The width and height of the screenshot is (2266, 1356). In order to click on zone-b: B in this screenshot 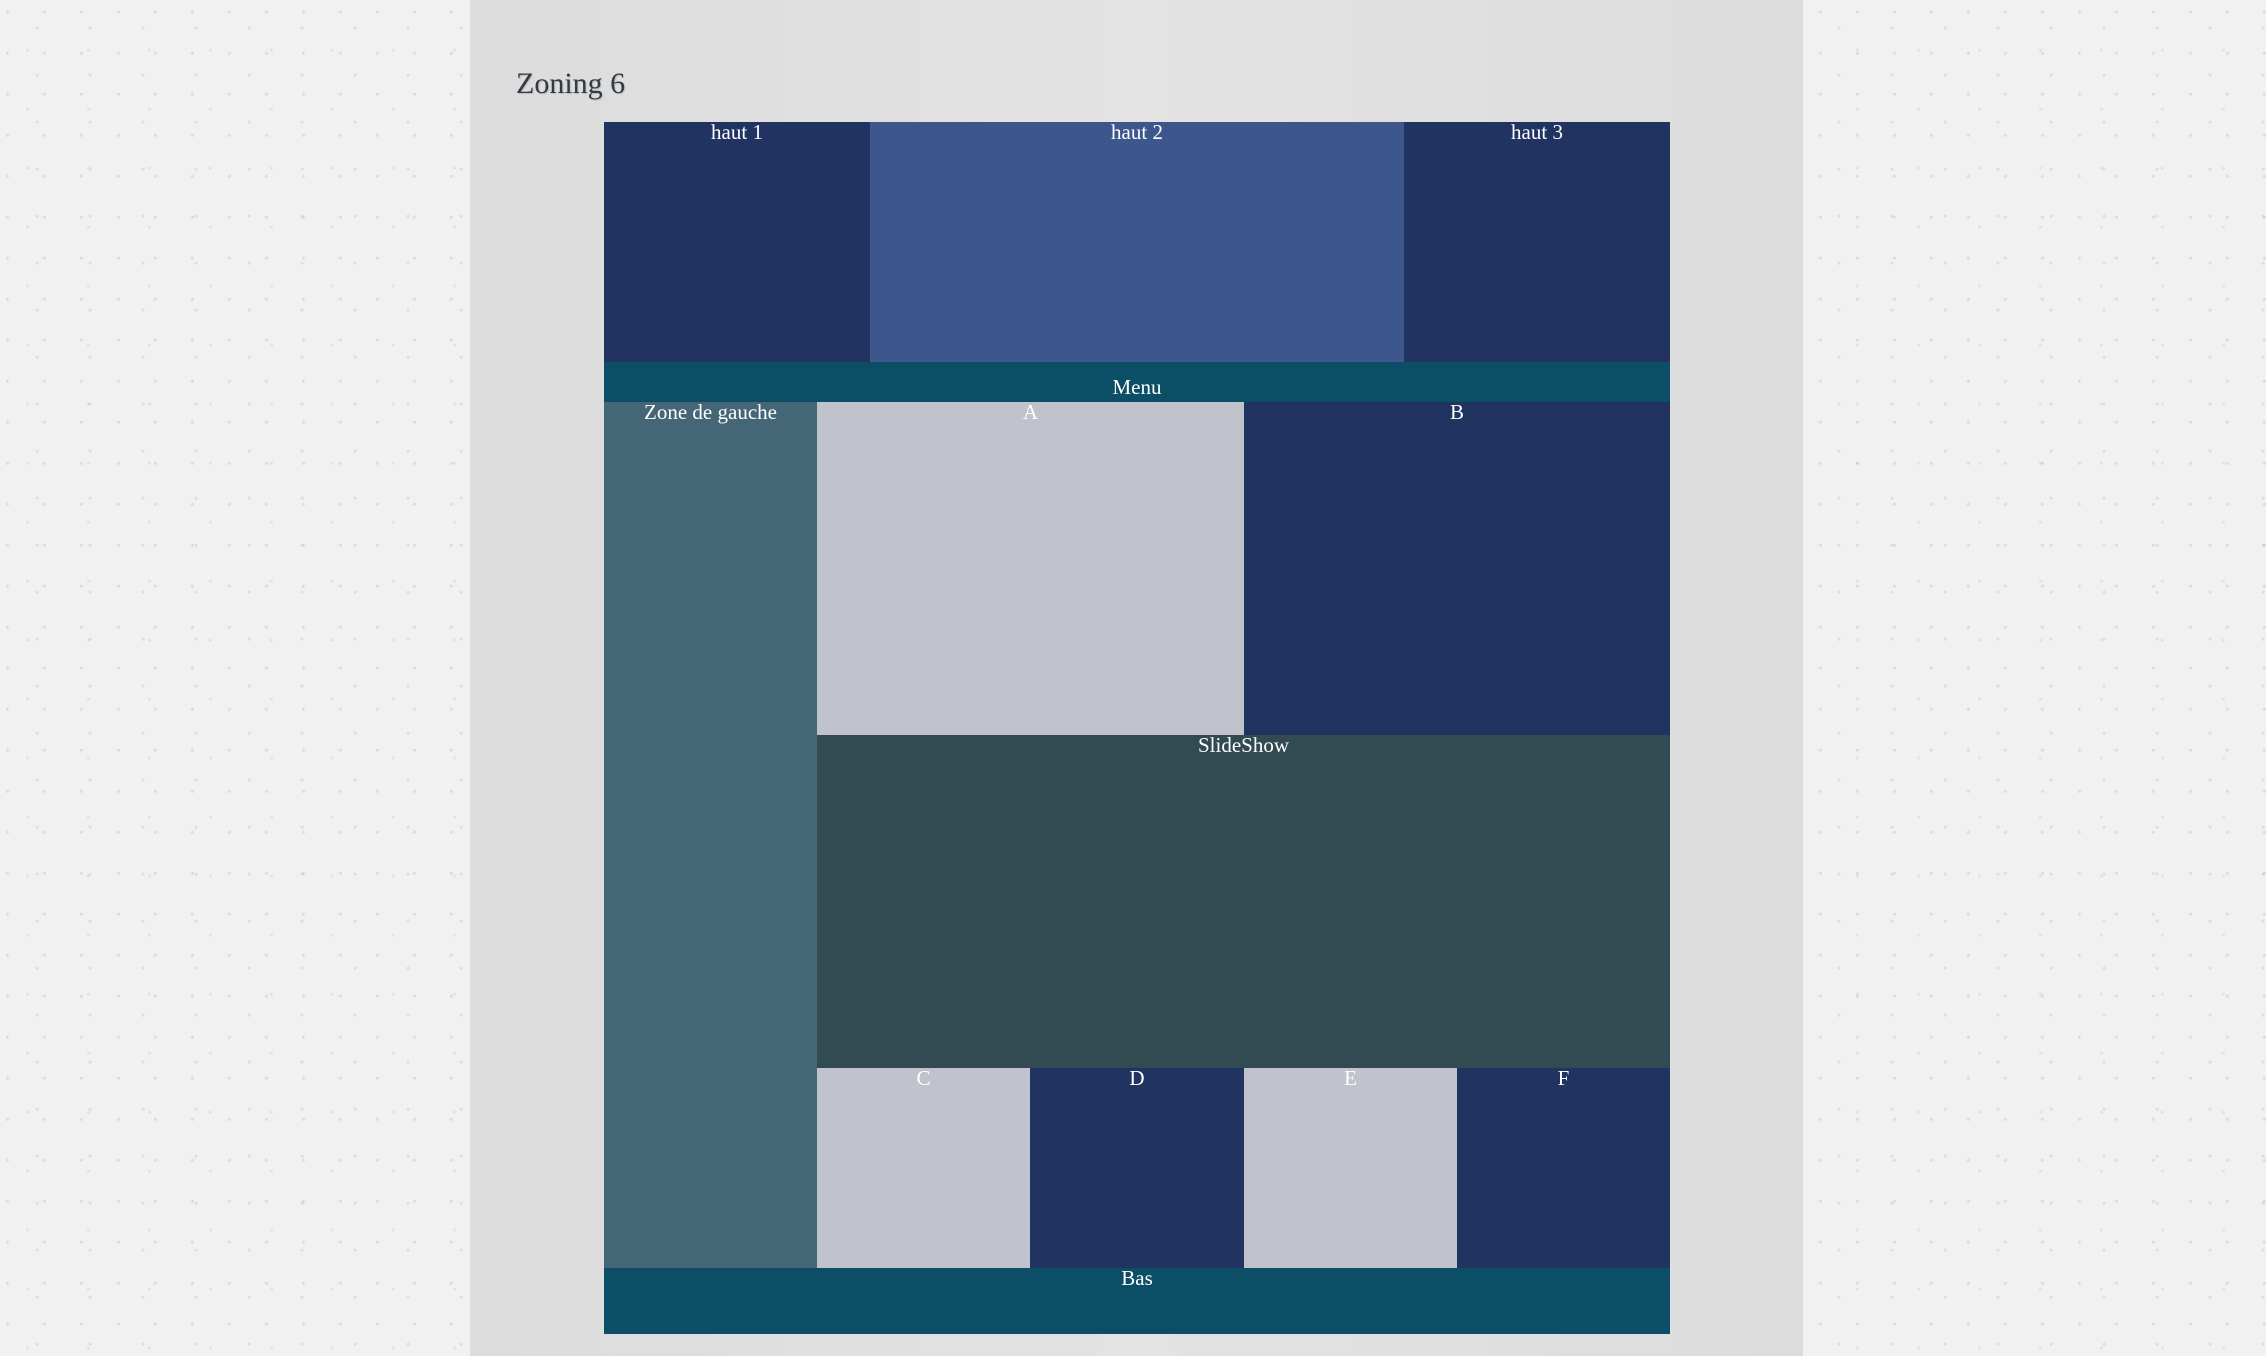, I will do `click(1457, 568)`.